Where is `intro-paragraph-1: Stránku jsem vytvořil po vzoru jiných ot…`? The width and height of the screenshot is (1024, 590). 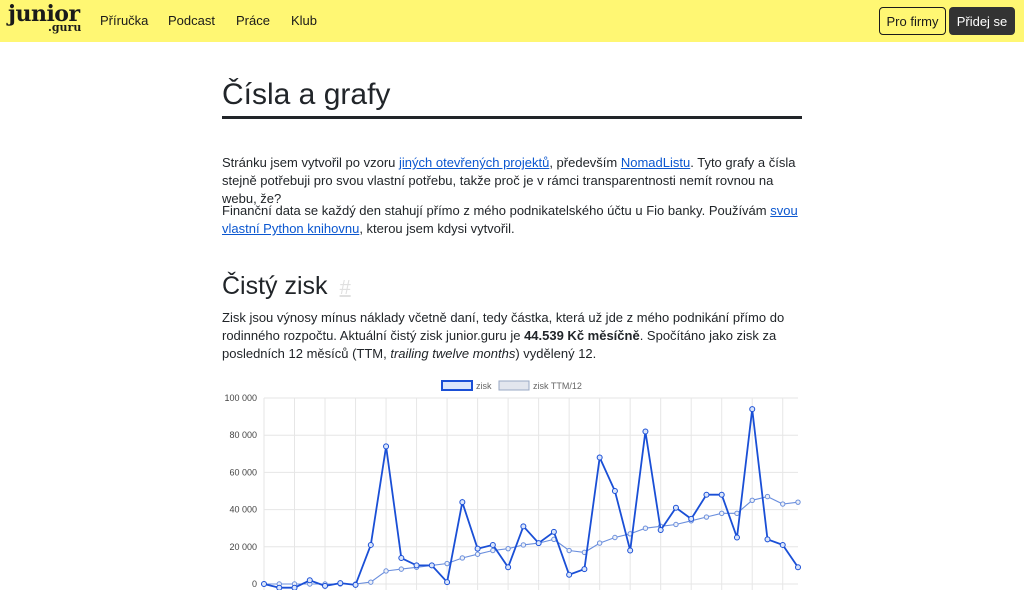
intro-paragraph-1: Stránku jsem vytvořil po vzoru jiných ot… is located at coordinates (512, 181).